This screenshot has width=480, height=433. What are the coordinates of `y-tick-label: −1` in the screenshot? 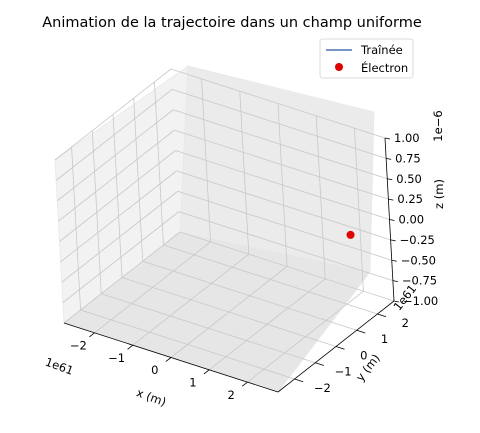 It's located at (343, 372).